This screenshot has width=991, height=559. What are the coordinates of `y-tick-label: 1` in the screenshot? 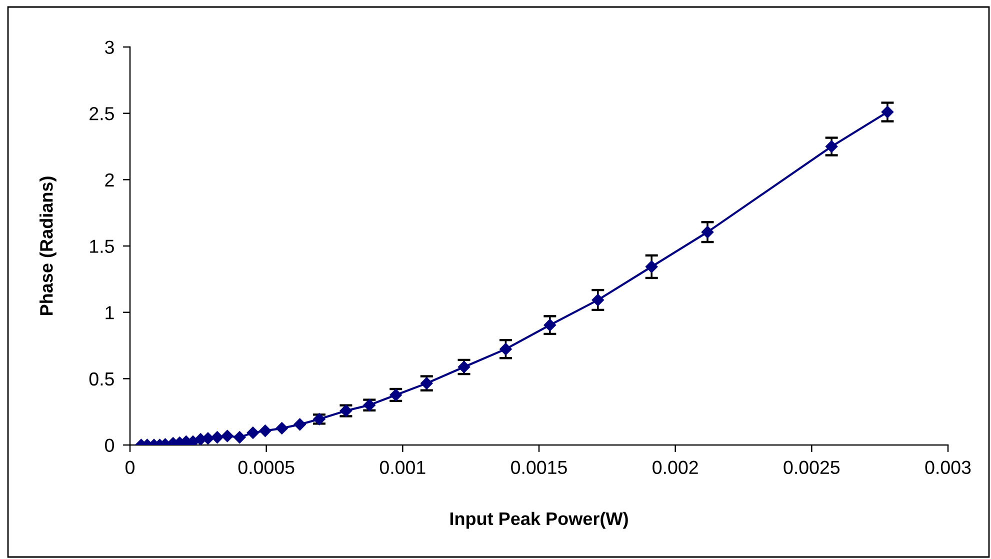 It's located at (110, 313).